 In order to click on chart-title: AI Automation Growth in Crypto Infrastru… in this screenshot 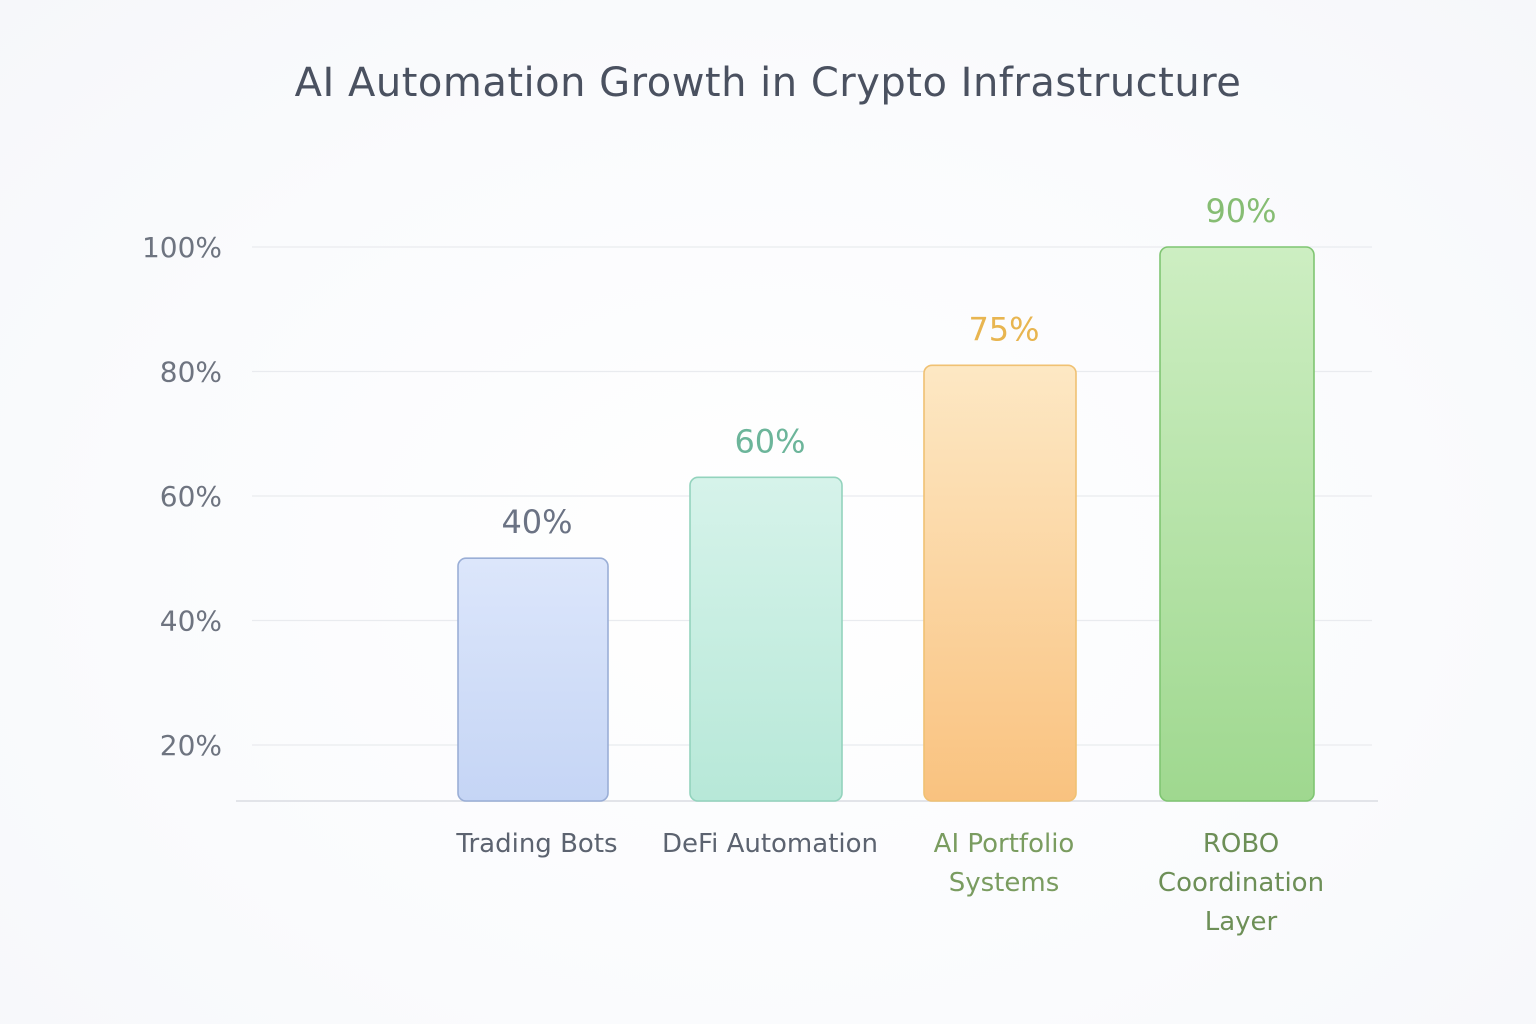, I will do `click(768, 83)`.